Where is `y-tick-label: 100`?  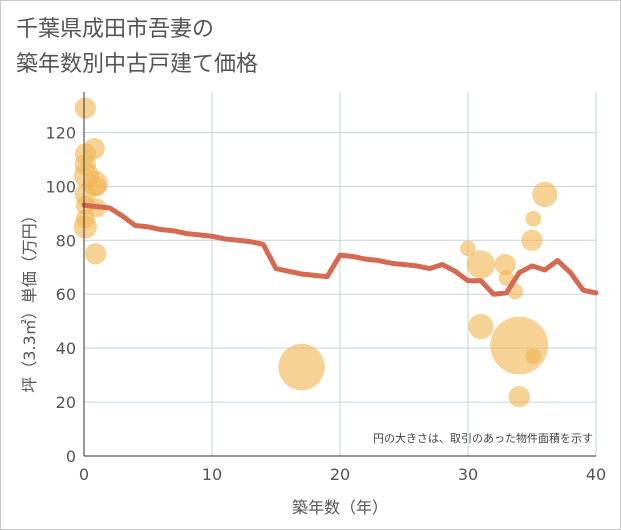
y-tick-label: 100 is located at coordinates (60, 186).